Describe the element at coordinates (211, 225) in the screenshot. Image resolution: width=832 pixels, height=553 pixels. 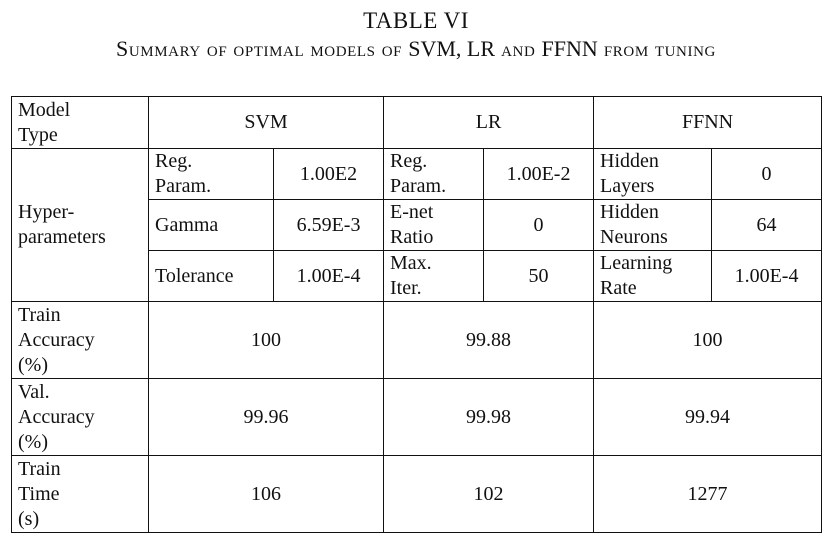
I see `svm-param-name: Gamma` at that location.